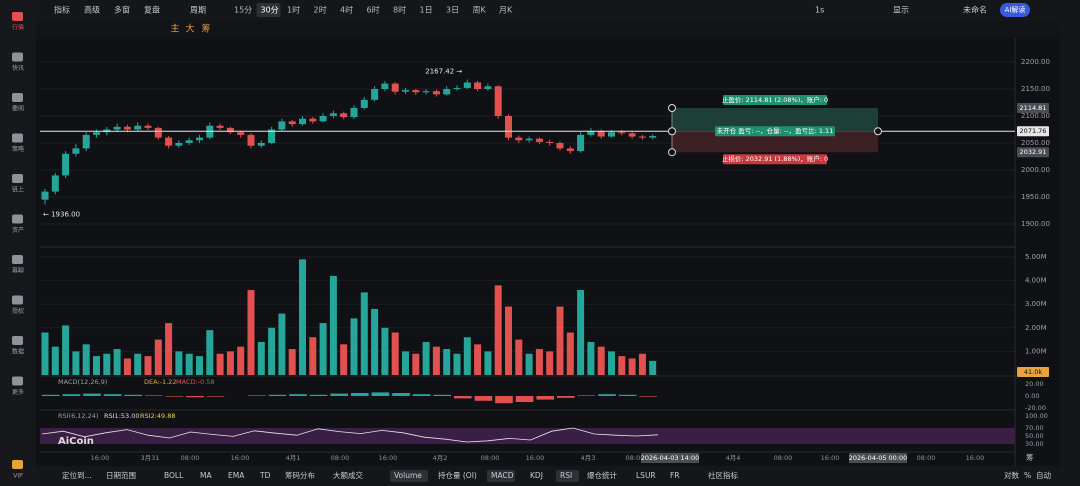  Describe the element at coordinates (174, 475) in the screenshot. I see `bottom-item: BOLL` at that location.